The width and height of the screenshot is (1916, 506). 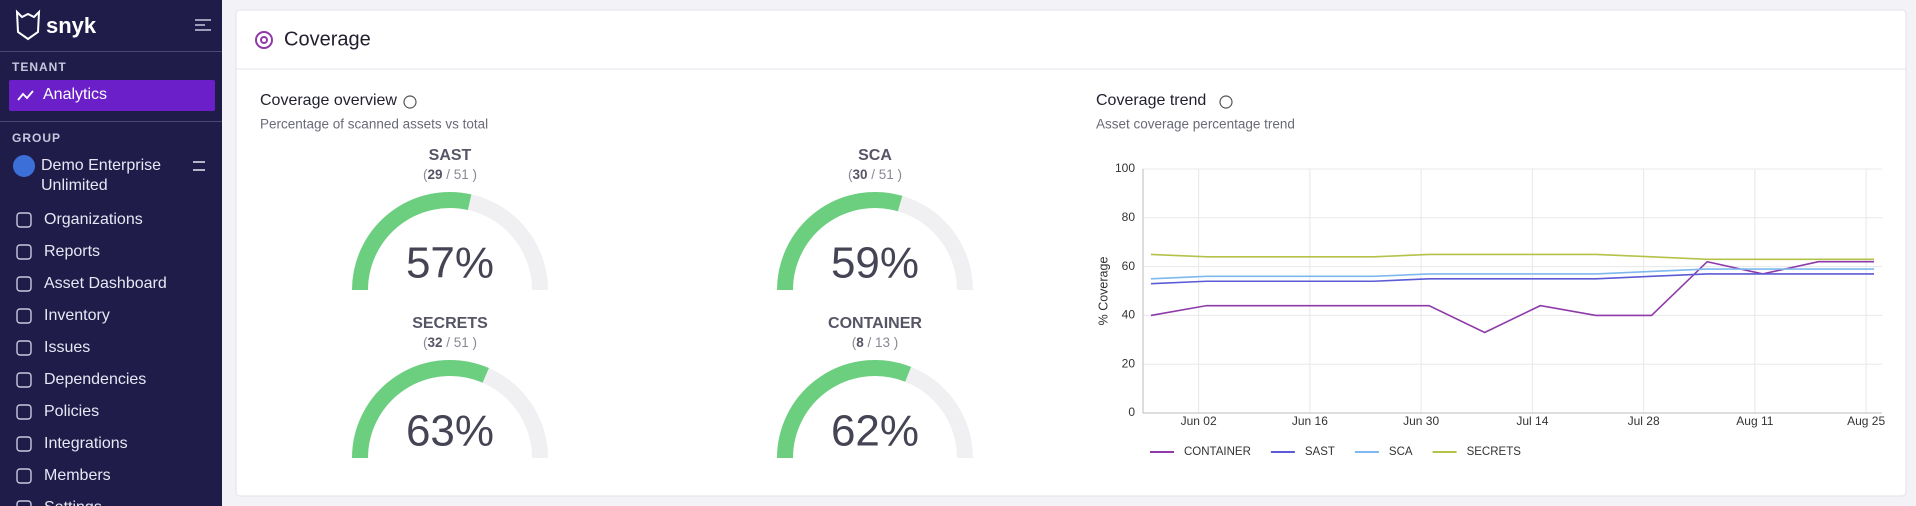 What do you see at coordinates (86, 443) in the screenshot?
I see `nav-item: Integrations` at bounding box center [86, 443].